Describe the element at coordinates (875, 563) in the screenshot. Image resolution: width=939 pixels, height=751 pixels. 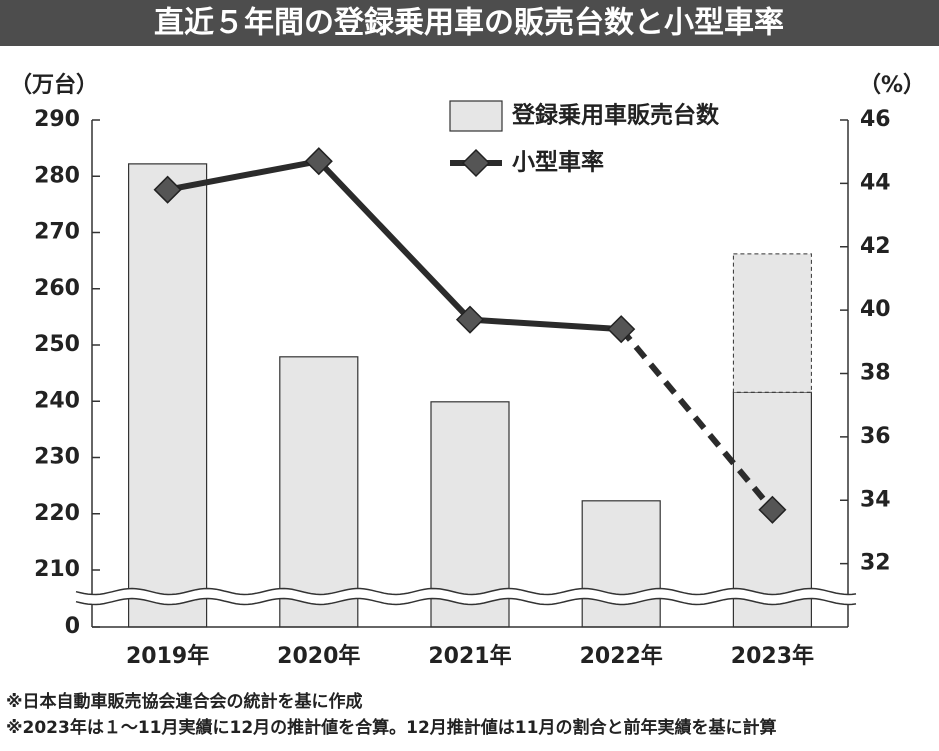
I see `y2-tick-label: 32` at that location.